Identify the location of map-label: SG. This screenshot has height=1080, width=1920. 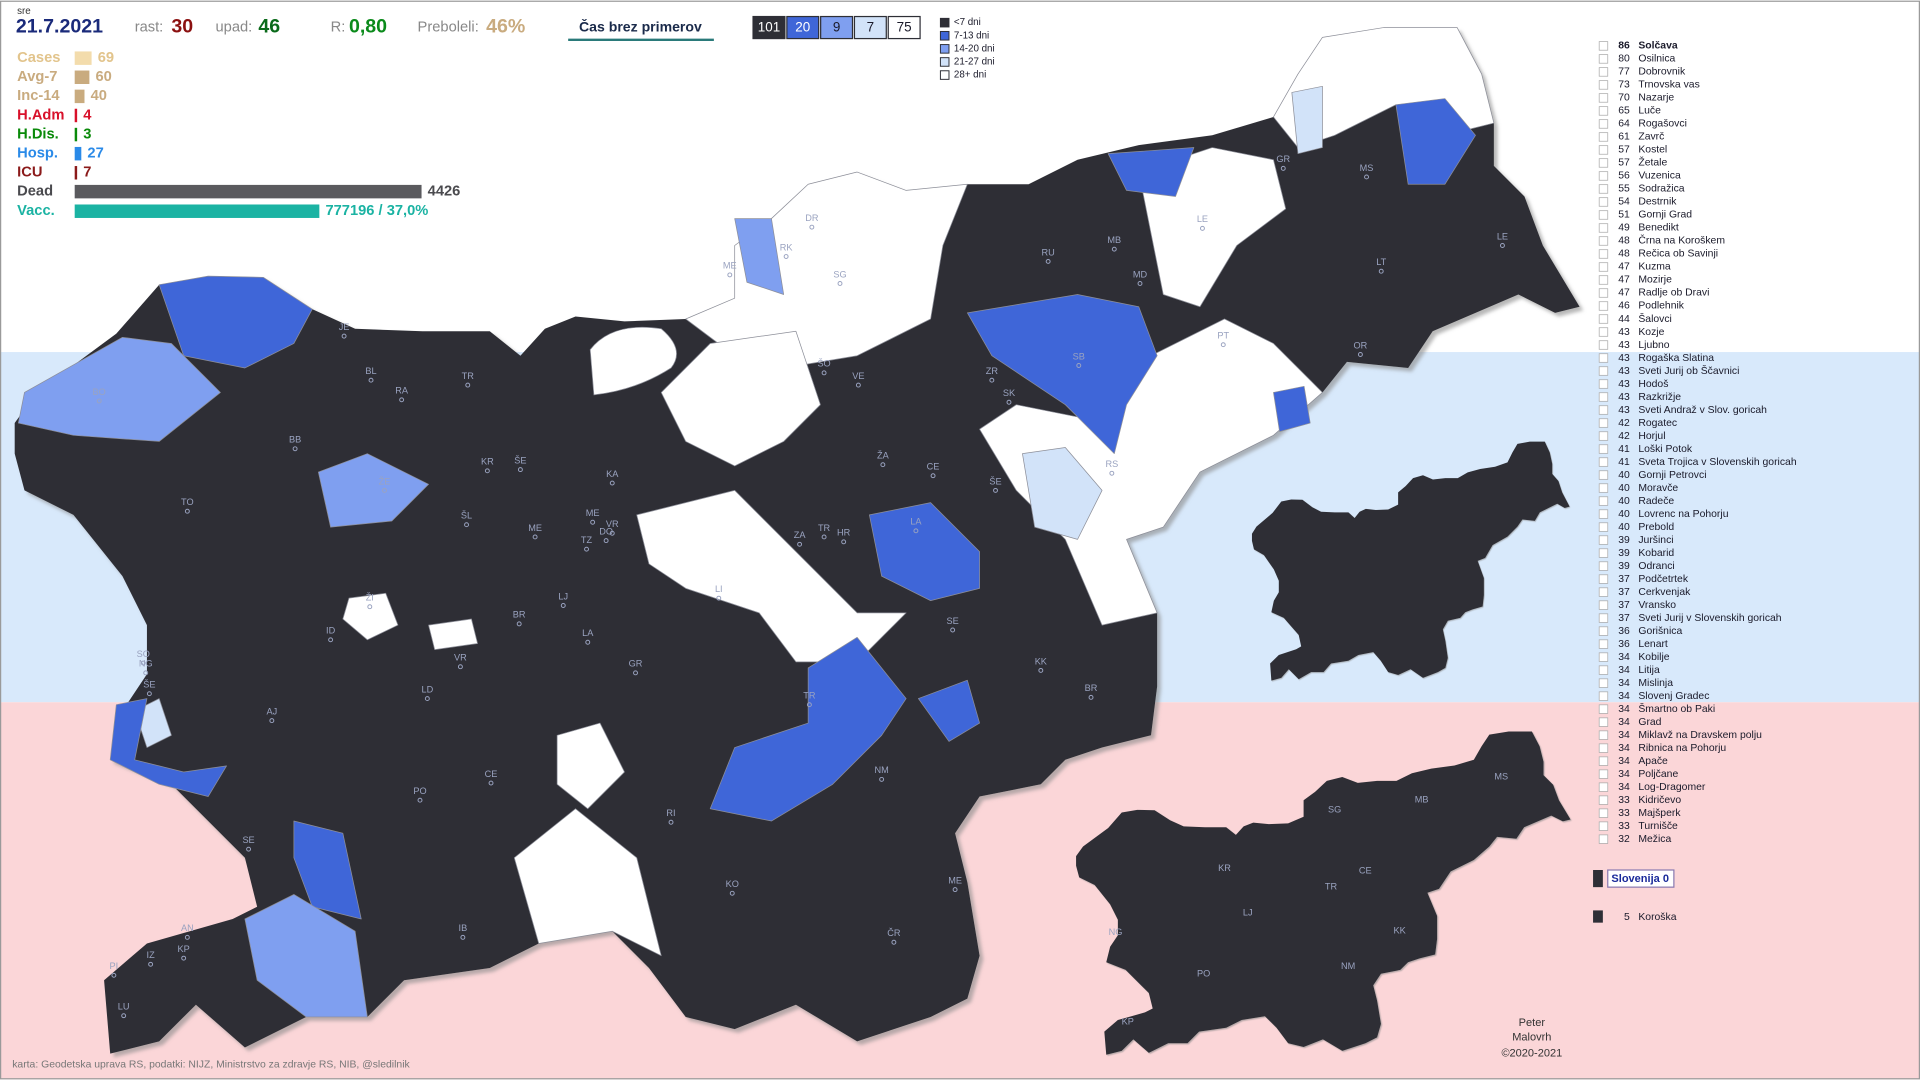
(839, 274).